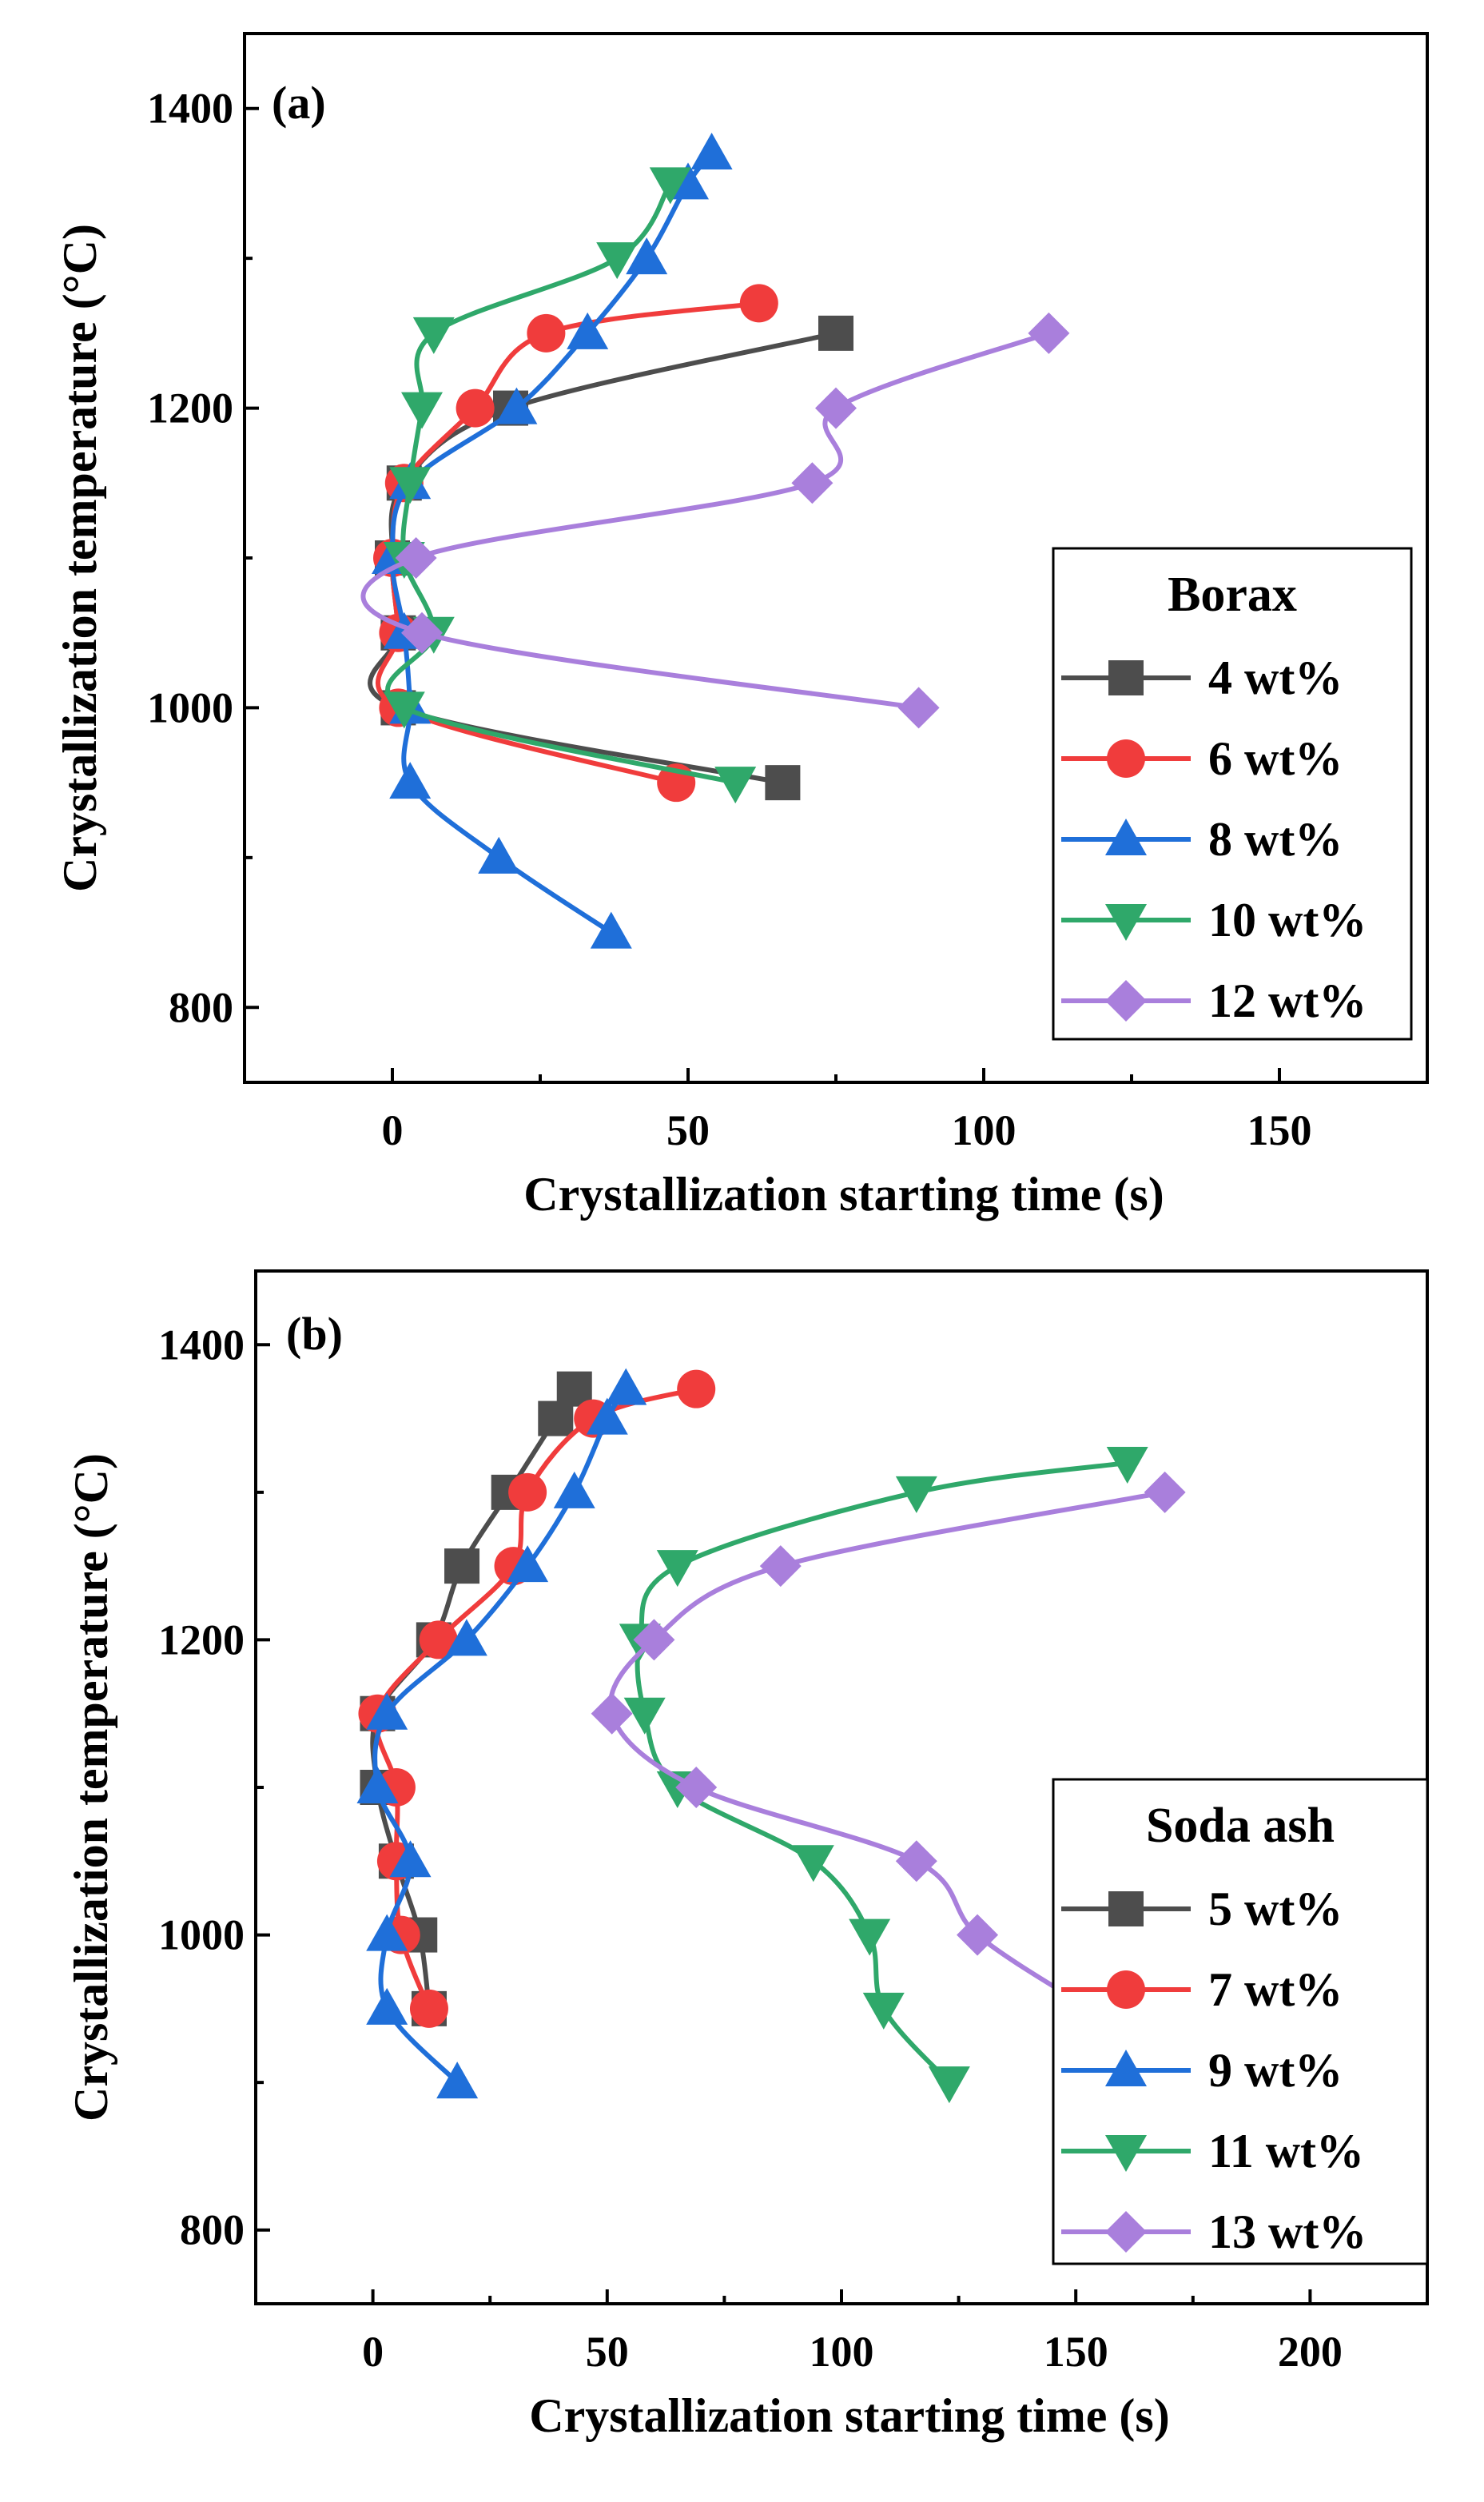 This screenshot has width=1484, height=2502. I want to click on series-6-wt-, so click(575, 543).